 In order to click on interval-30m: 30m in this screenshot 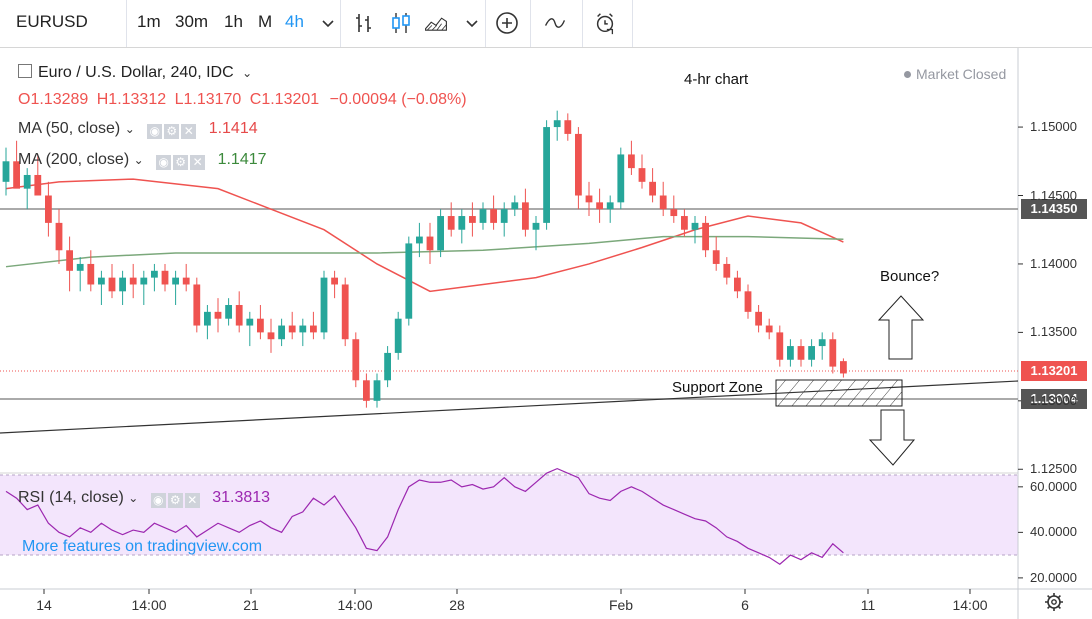, I will do `click(192, 21)`.